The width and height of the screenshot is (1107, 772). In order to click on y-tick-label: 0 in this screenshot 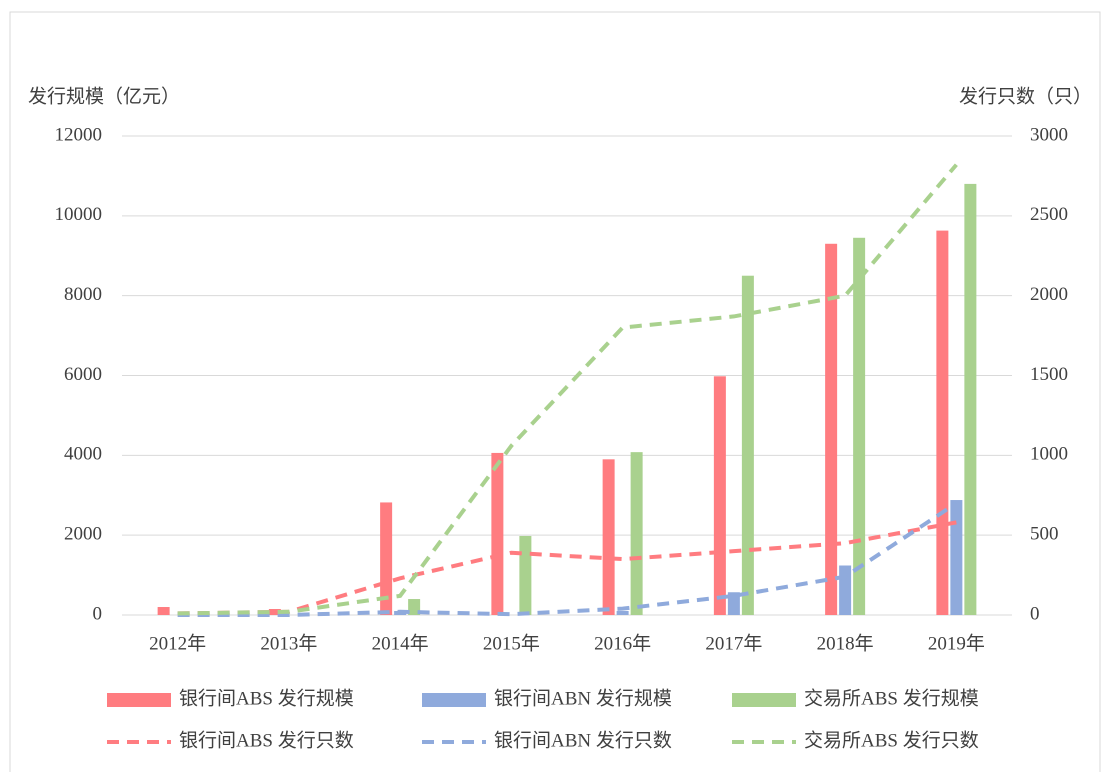, I will do `click(98, 613)`.